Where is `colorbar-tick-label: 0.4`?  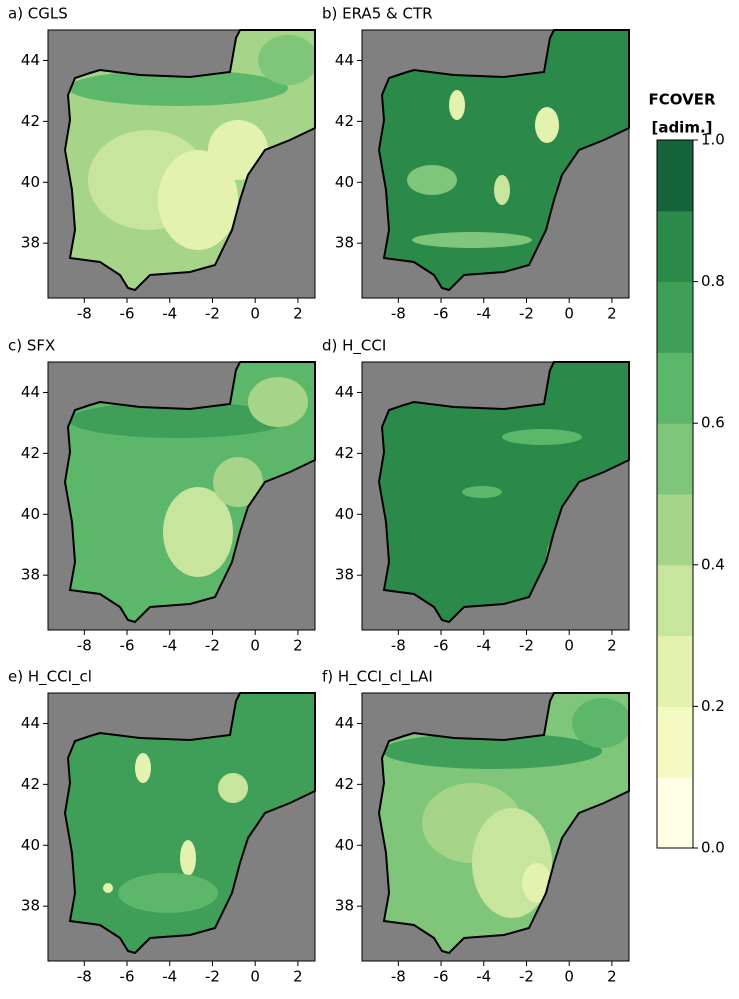 colorbar-tick-label: 0.4 is located at coordinates (713, 564).